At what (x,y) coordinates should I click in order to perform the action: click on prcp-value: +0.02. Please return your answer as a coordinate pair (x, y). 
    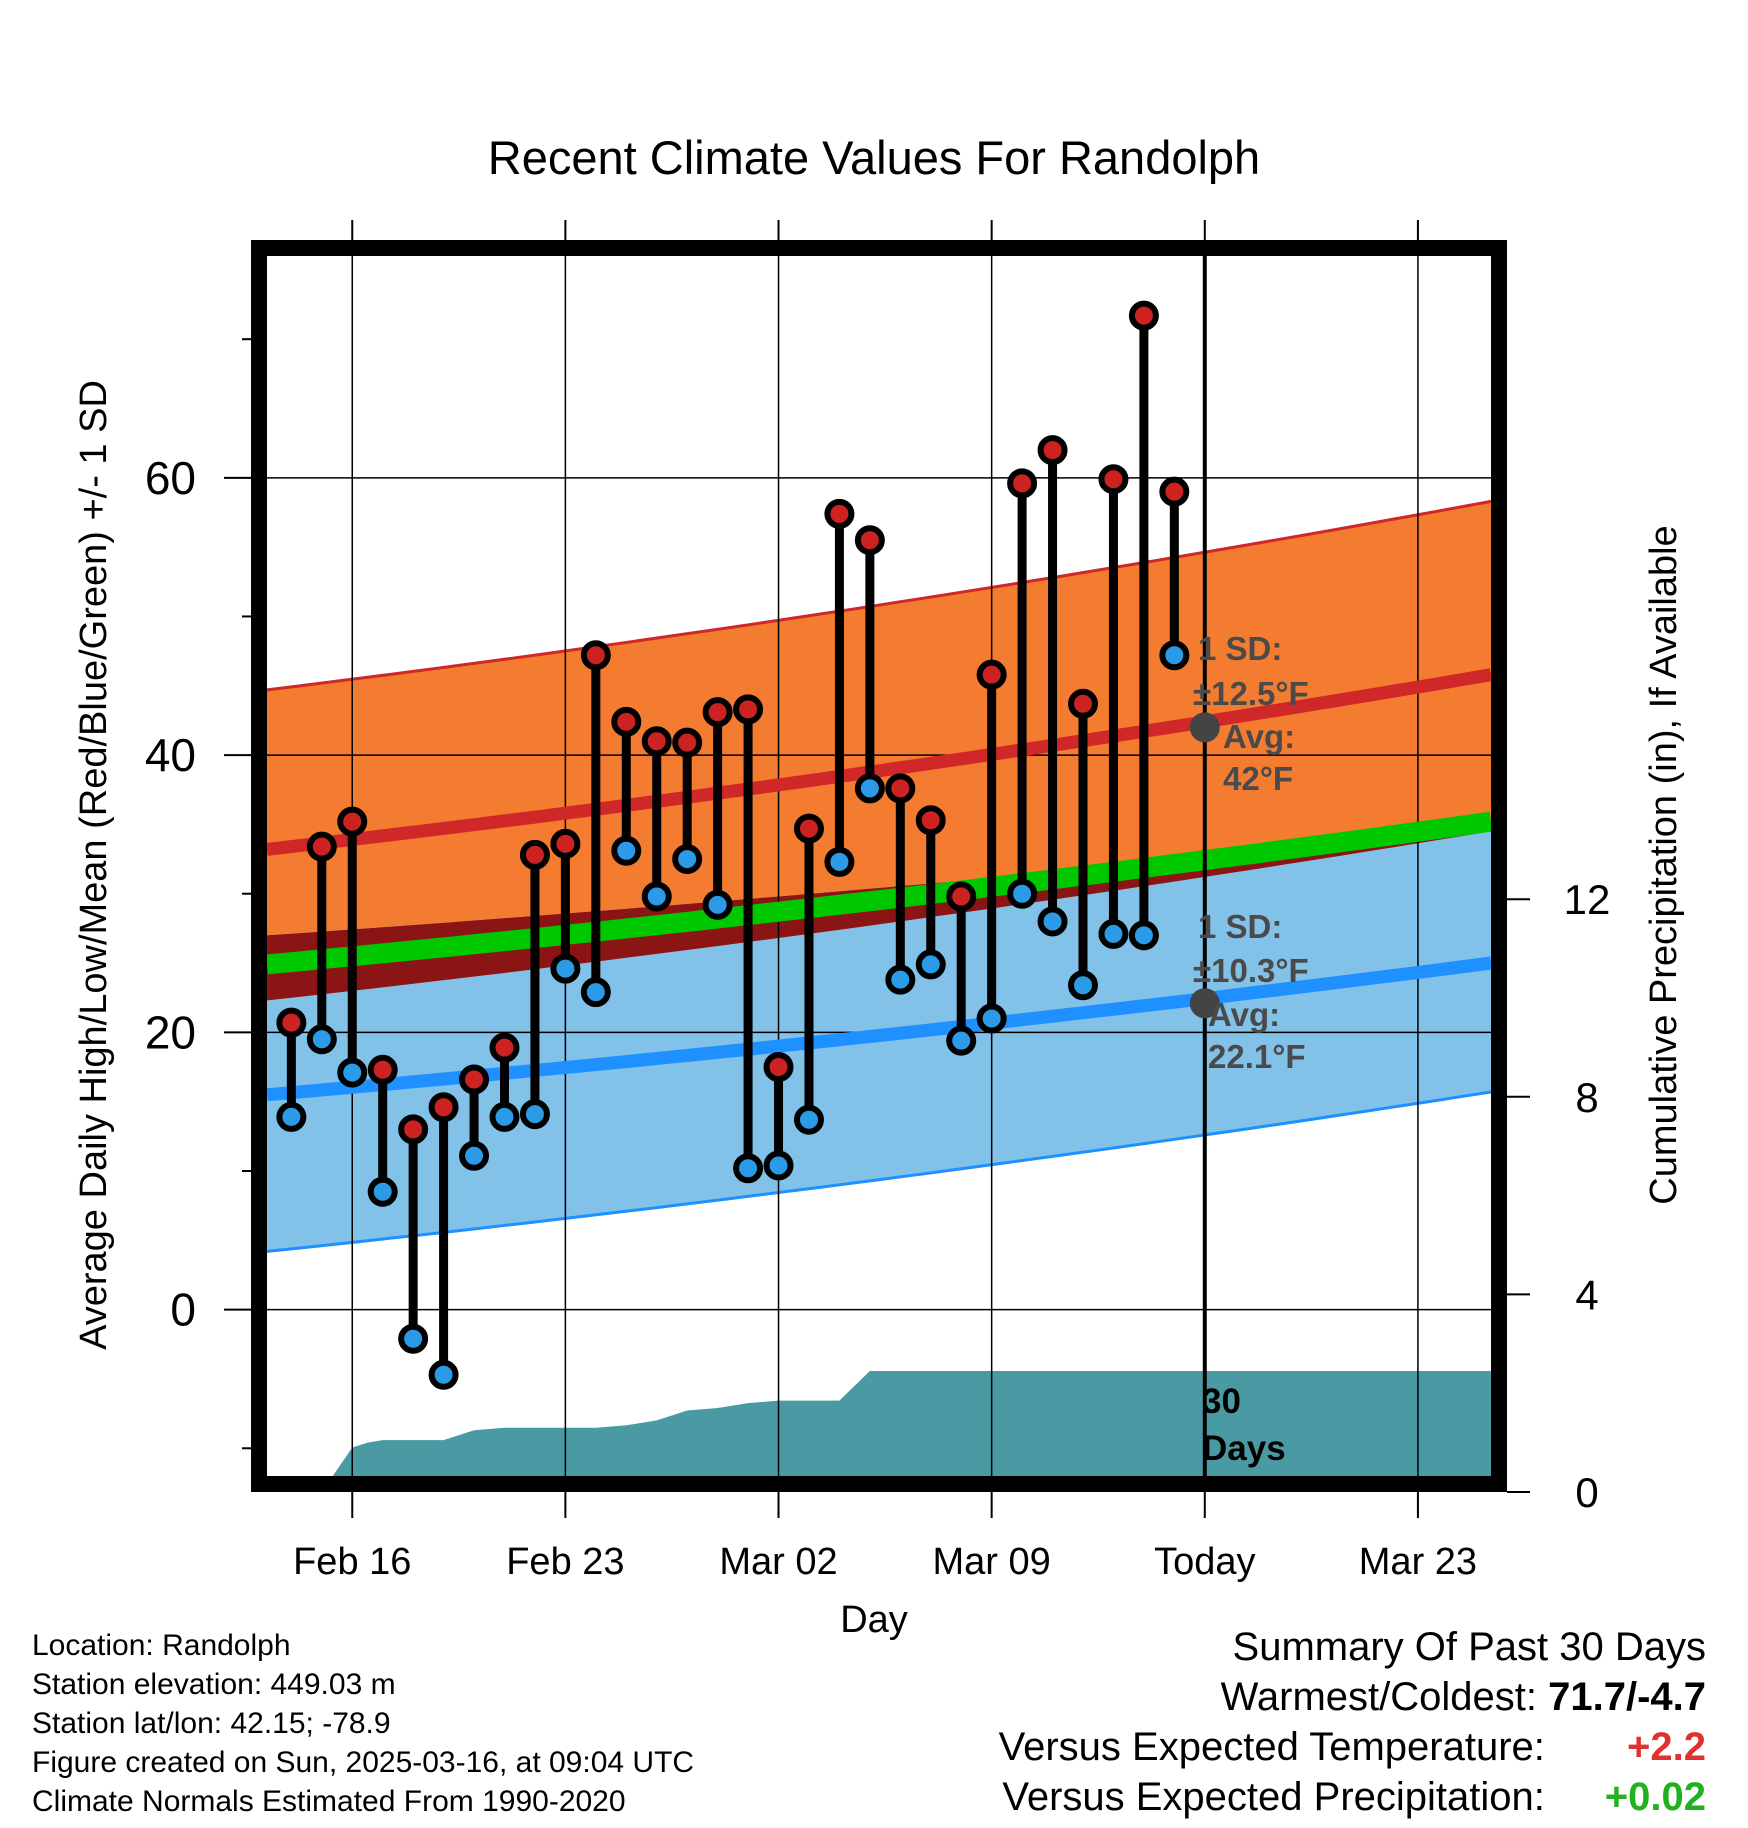
    Looking at the image, I should click on (1655, 1797).